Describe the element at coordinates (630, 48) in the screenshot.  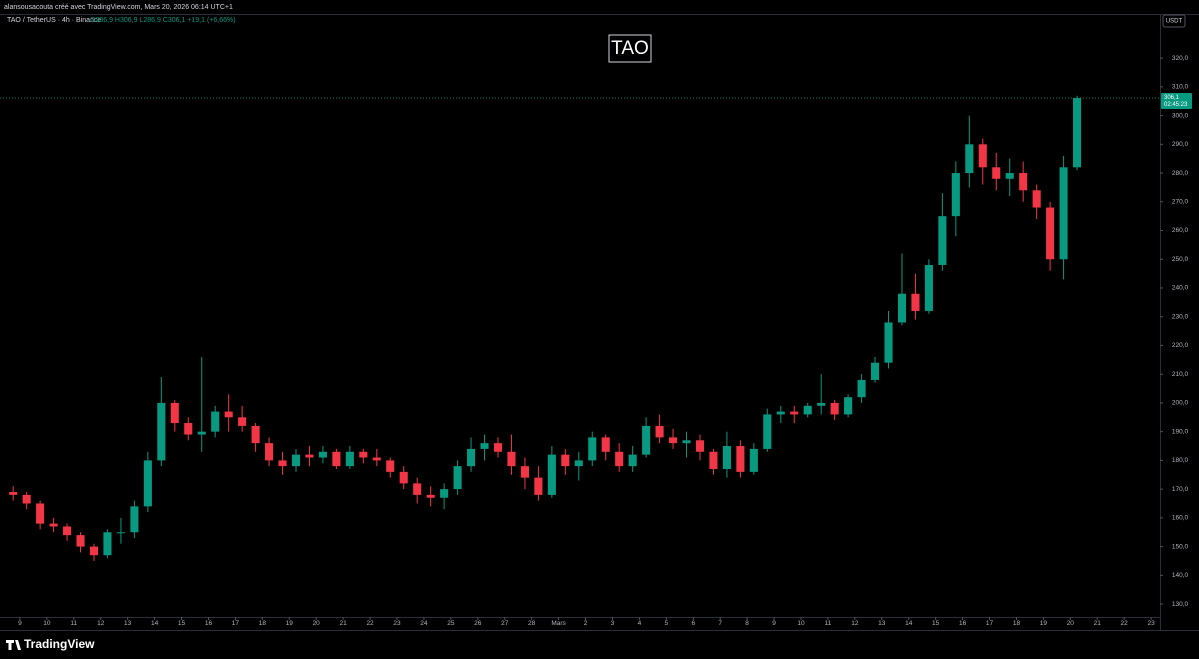
I see `title-box` at that location.